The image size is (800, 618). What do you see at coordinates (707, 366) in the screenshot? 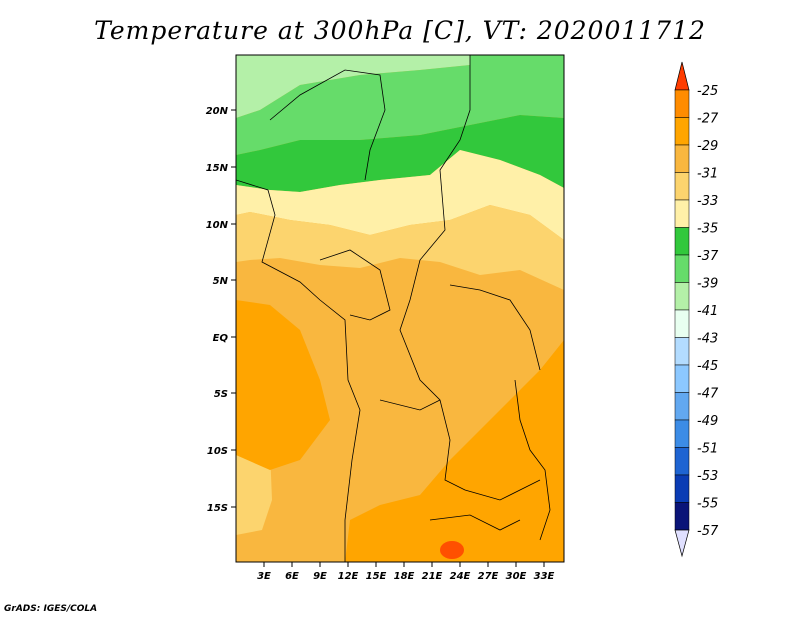
I see `colorbar-label: -45` at bounding box center [707, 366].